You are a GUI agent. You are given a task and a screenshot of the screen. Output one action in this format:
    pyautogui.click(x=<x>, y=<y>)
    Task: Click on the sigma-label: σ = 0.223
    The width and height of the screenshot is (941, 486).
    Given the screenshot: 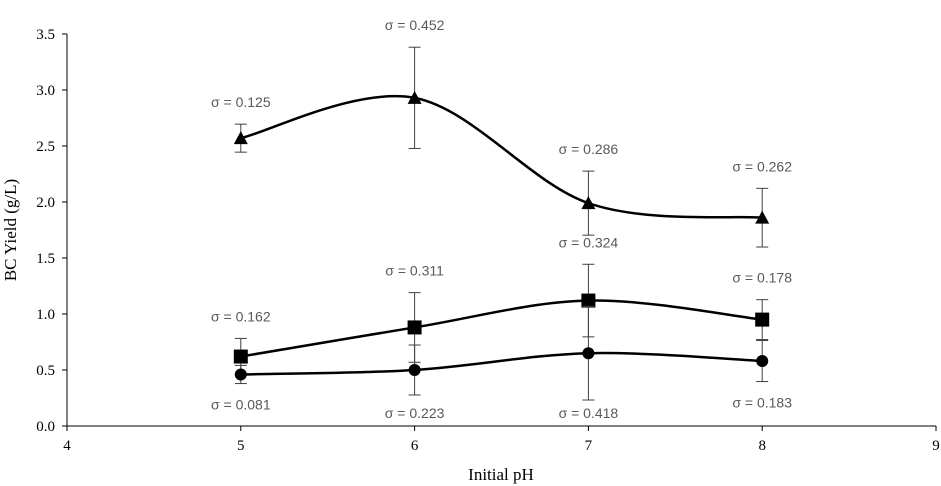 What is the action you would take?
    pyautogui.click(x=415, y=413)
    